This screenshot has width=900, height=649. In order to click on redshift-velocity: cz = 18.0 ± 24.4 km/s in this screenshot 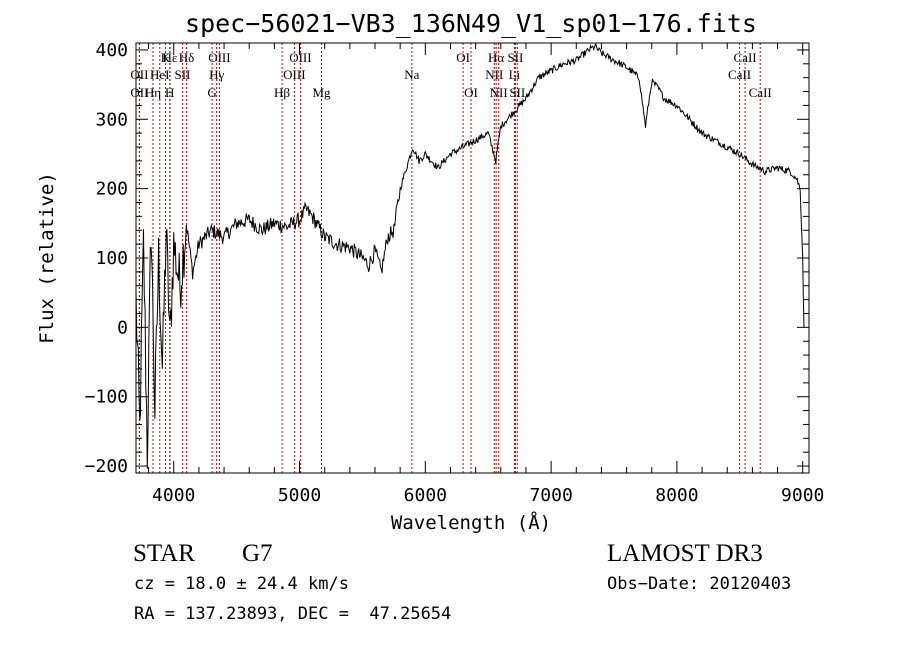, I will do `click(241, 584)`.